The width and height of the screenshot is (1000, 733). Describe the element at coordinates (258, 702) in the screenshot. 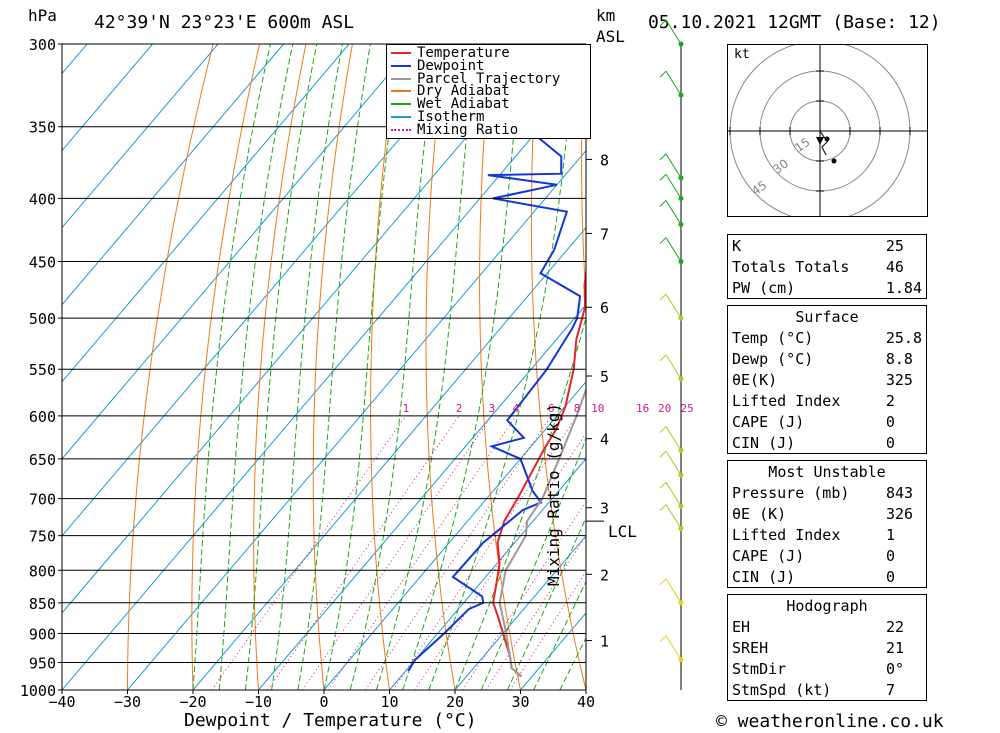

I see `x-tick-label: −10` at that location.